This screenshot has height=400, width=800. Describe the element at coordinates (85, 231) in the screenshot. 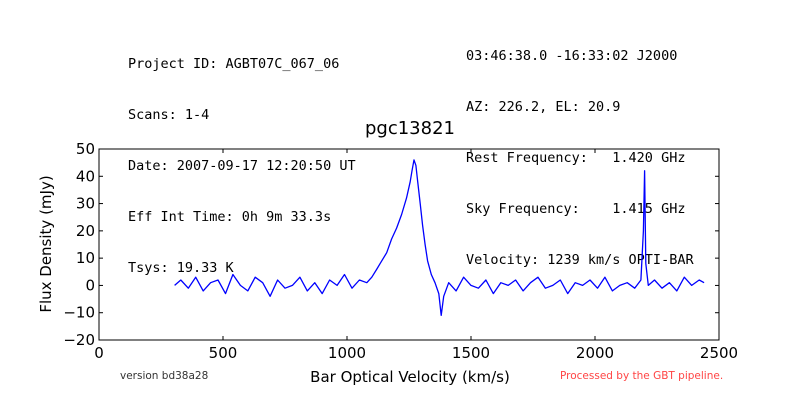

I see `y-tick-label: 20` at that location.